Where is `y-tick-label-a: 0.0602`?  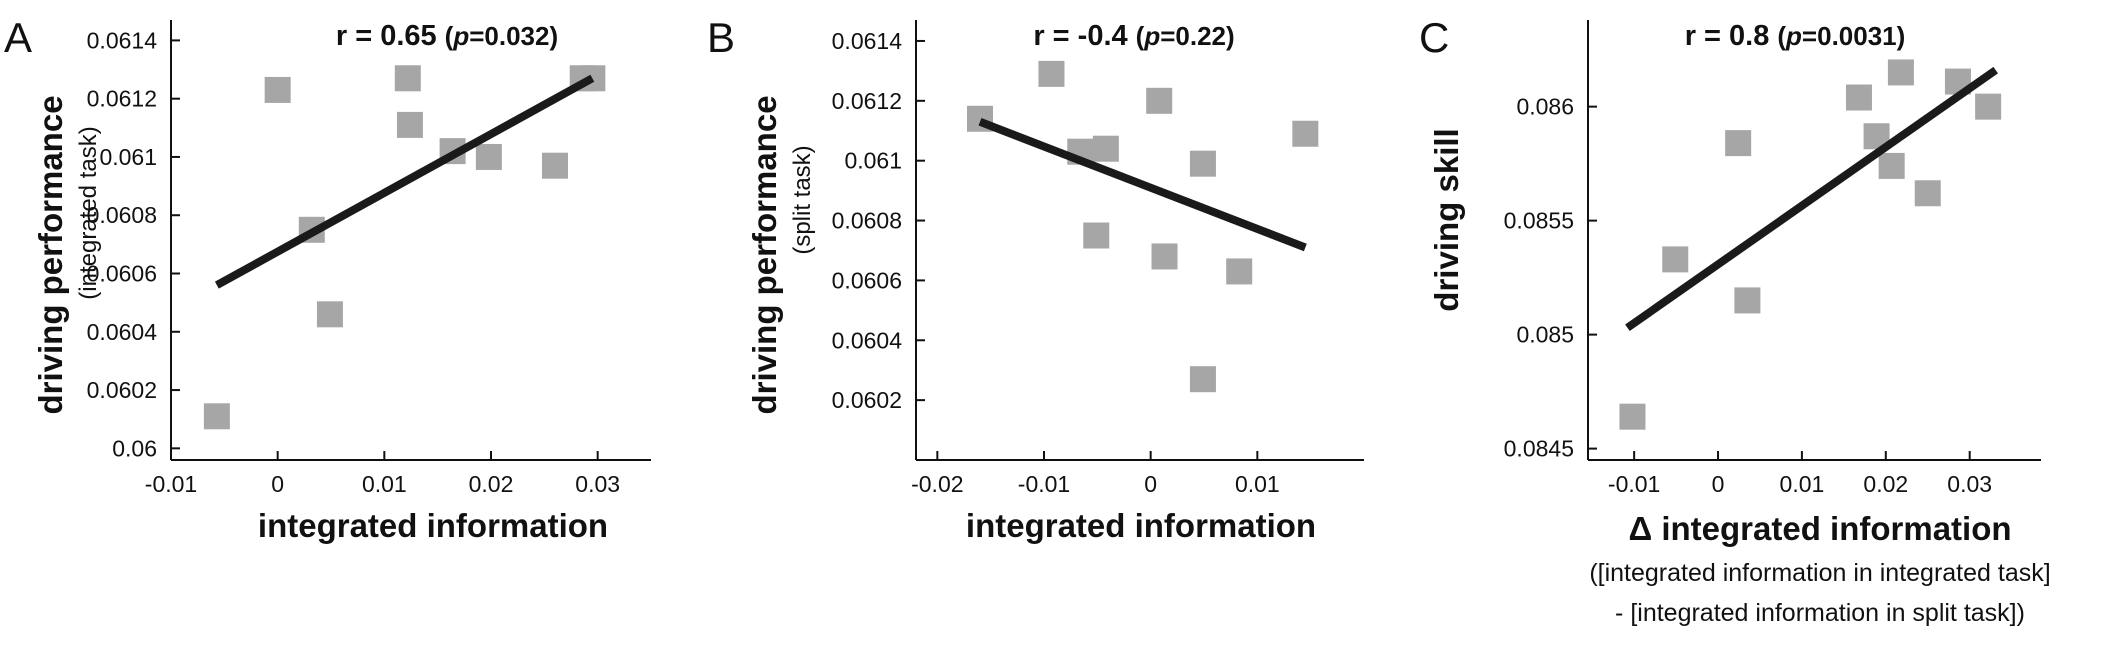 y-tick-label-a: 0.0602 is located at coordinates (122, 390).